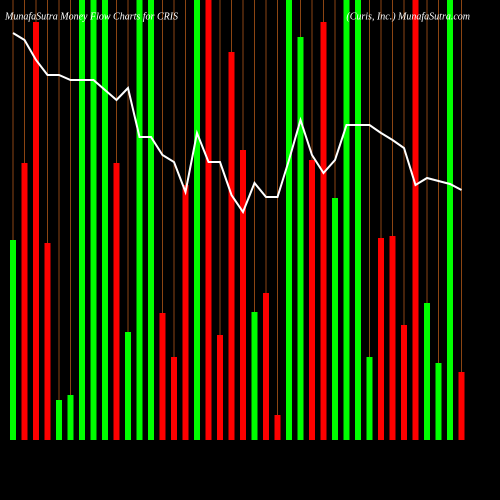  Describe the element at coordinates (408, 16) in the screenshot. I see `chart-subtitle: (Curis, Inc.) MunafaSutra.com` at that location.